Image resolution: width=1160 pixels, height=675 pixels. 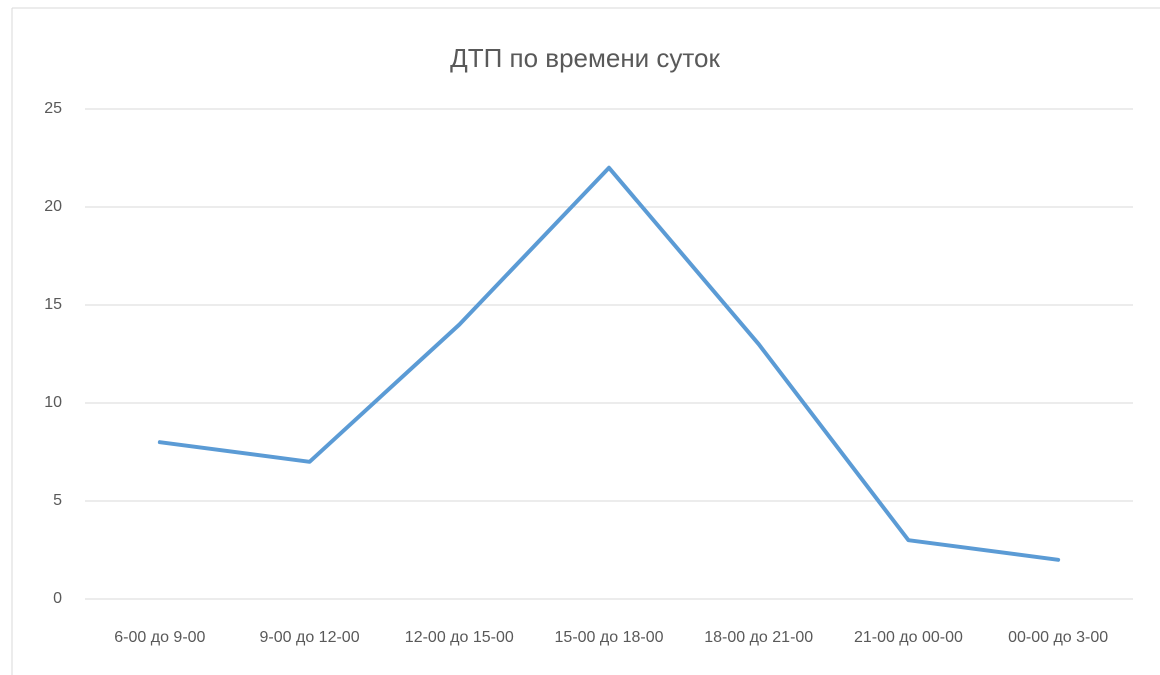 I want to click on x-tick-label: 9-00 до 12-00, so click(x=310, y=637).